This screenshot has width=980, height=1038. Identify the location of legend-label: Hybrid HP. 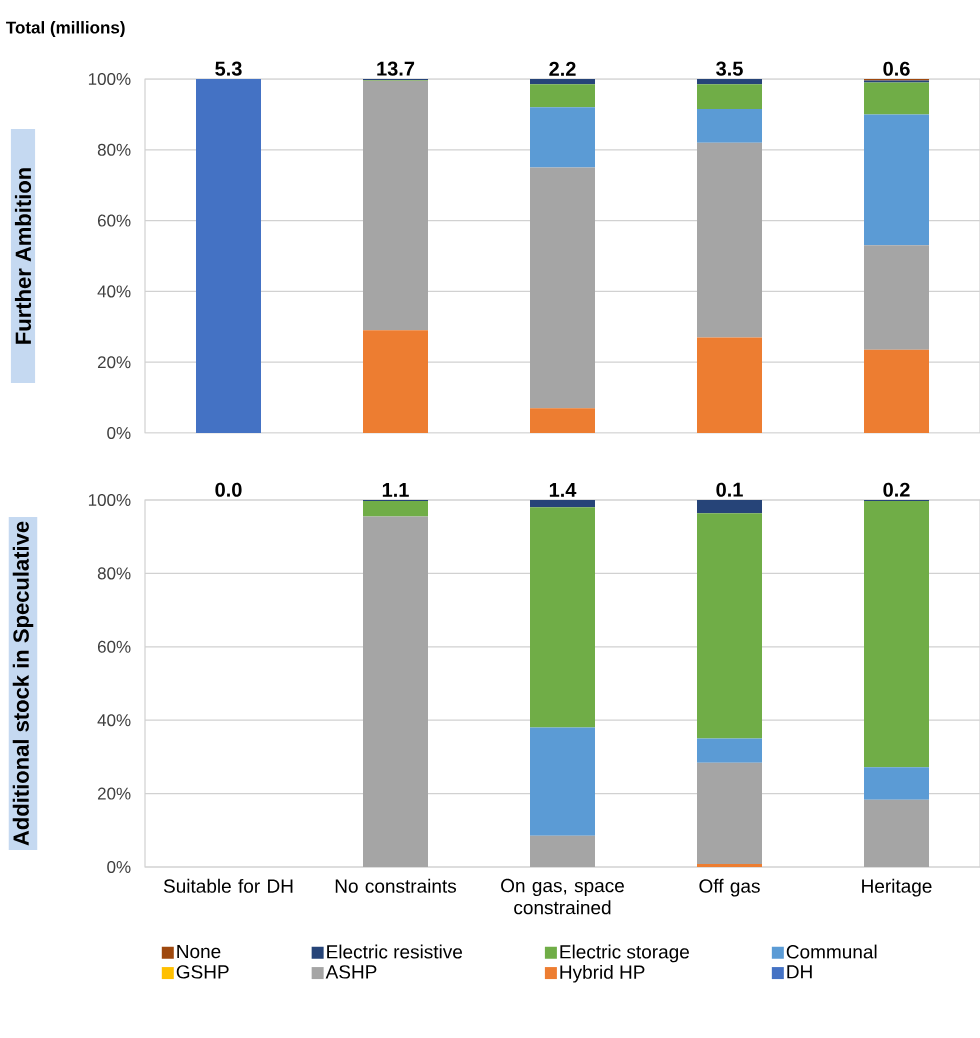
(602, 973).